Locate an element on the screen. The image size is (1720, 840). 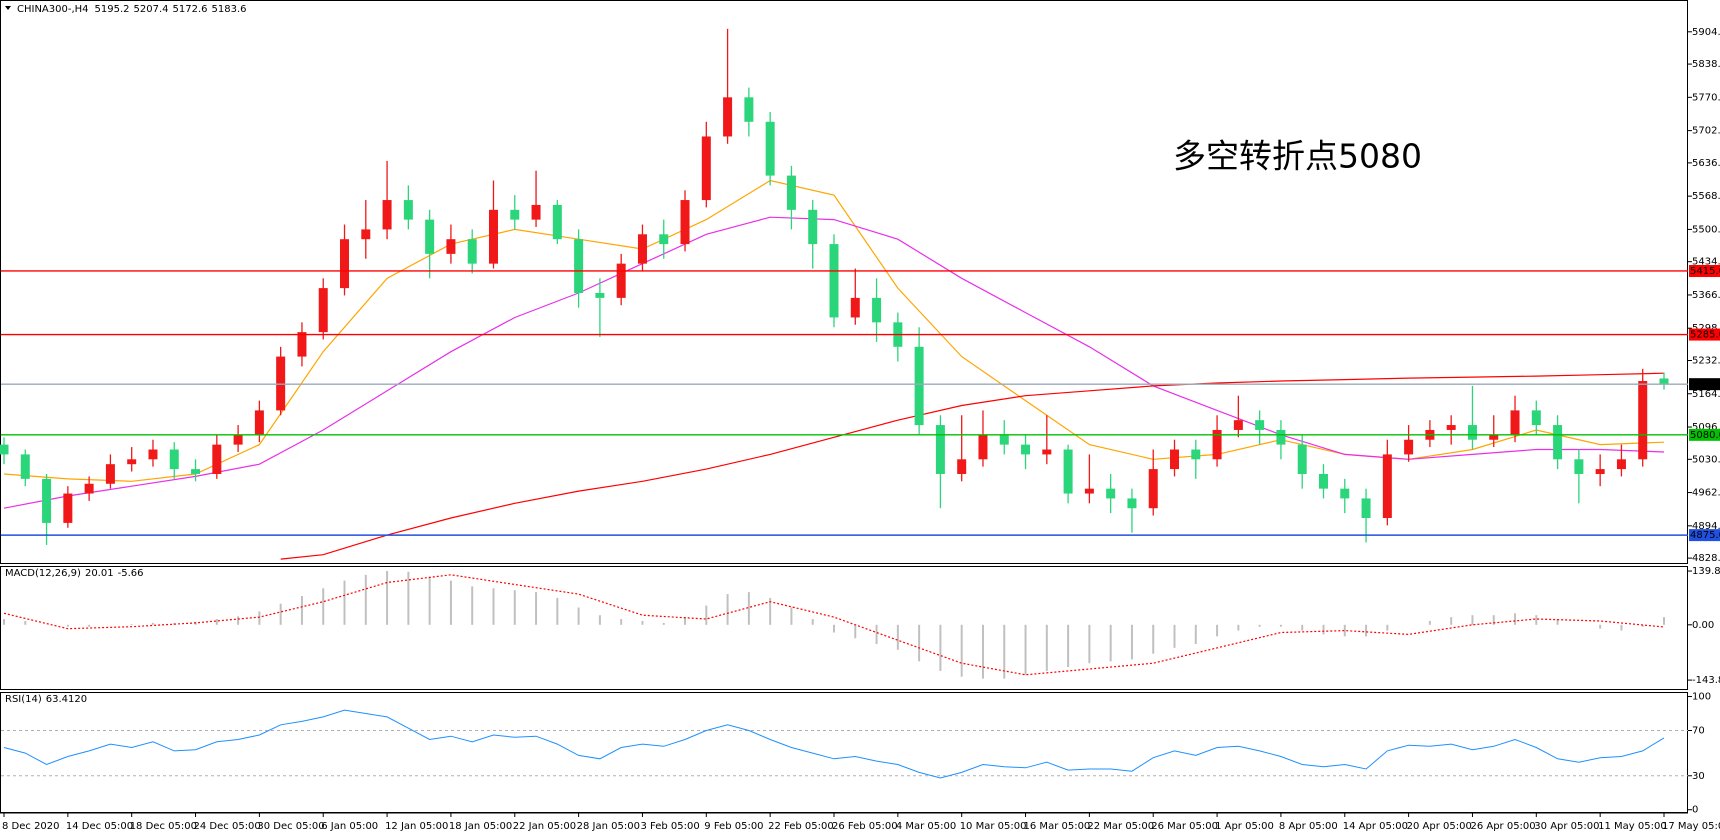
y-tick-label: 0.00 is located at coordinates (1703, 625).